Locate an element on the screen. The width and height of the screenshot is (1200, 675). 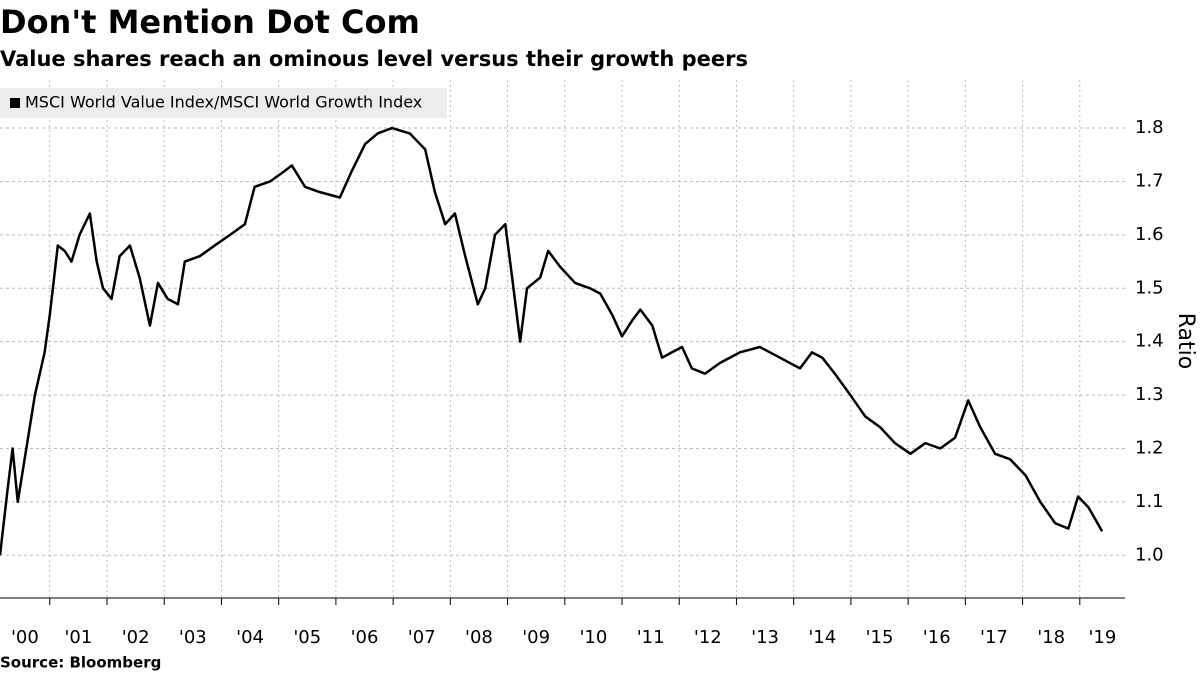
x-tick-label: '08 is located at coordinates (479, 637).